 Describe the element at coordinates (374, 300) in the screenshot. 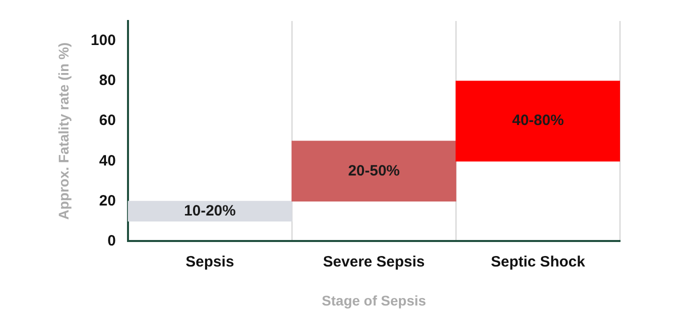

I see `x-axis-title: Stage of Sepsis` at that location.